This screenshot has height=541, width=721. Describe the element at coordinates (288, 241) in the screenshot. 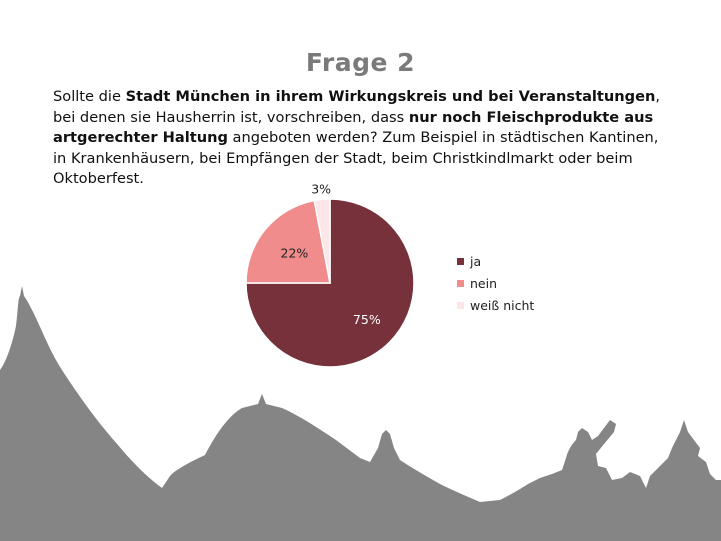

I see `pie-slice-nein` at that location.